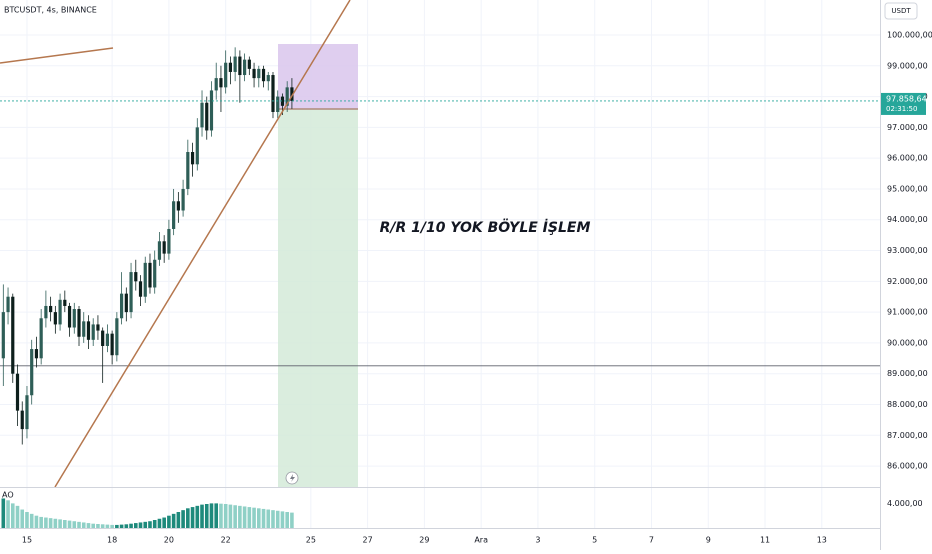 This screenshot has width=932, height=554. I want to click on currency: USDT, so click(901, 11).